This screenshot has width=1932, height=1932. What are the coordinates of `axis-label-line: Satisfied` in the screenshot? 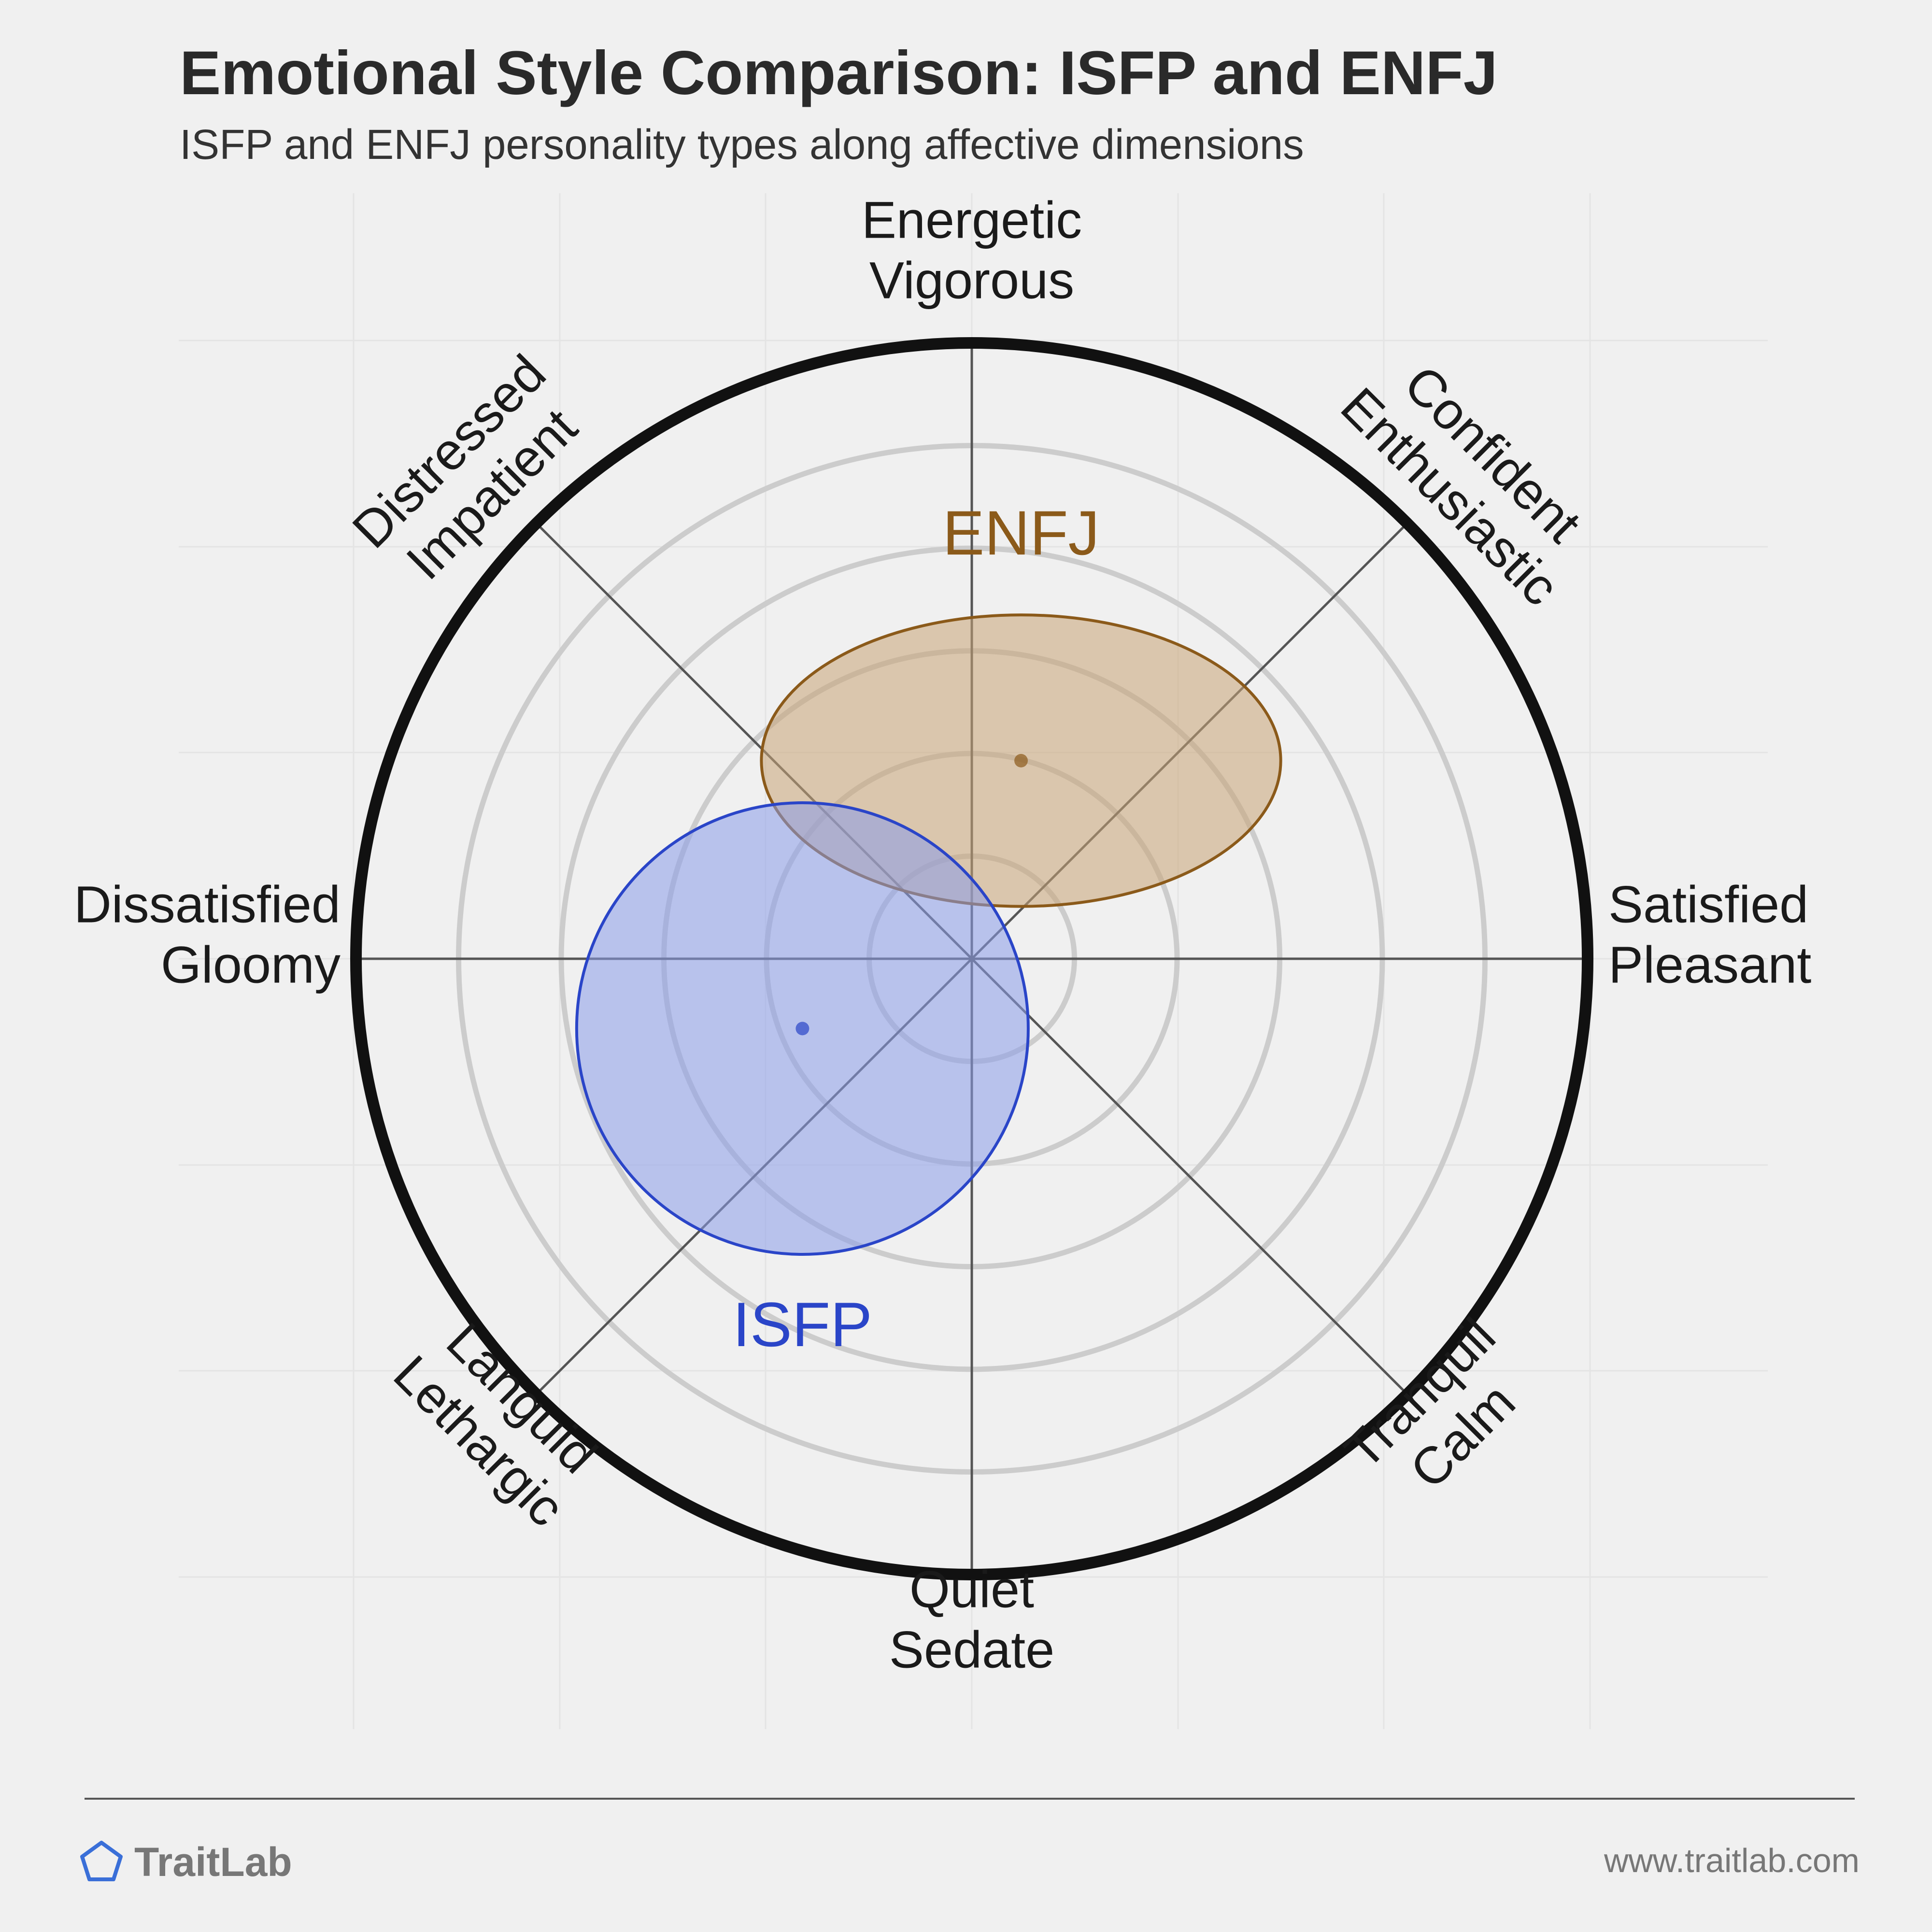 It's located at (1708, 904).